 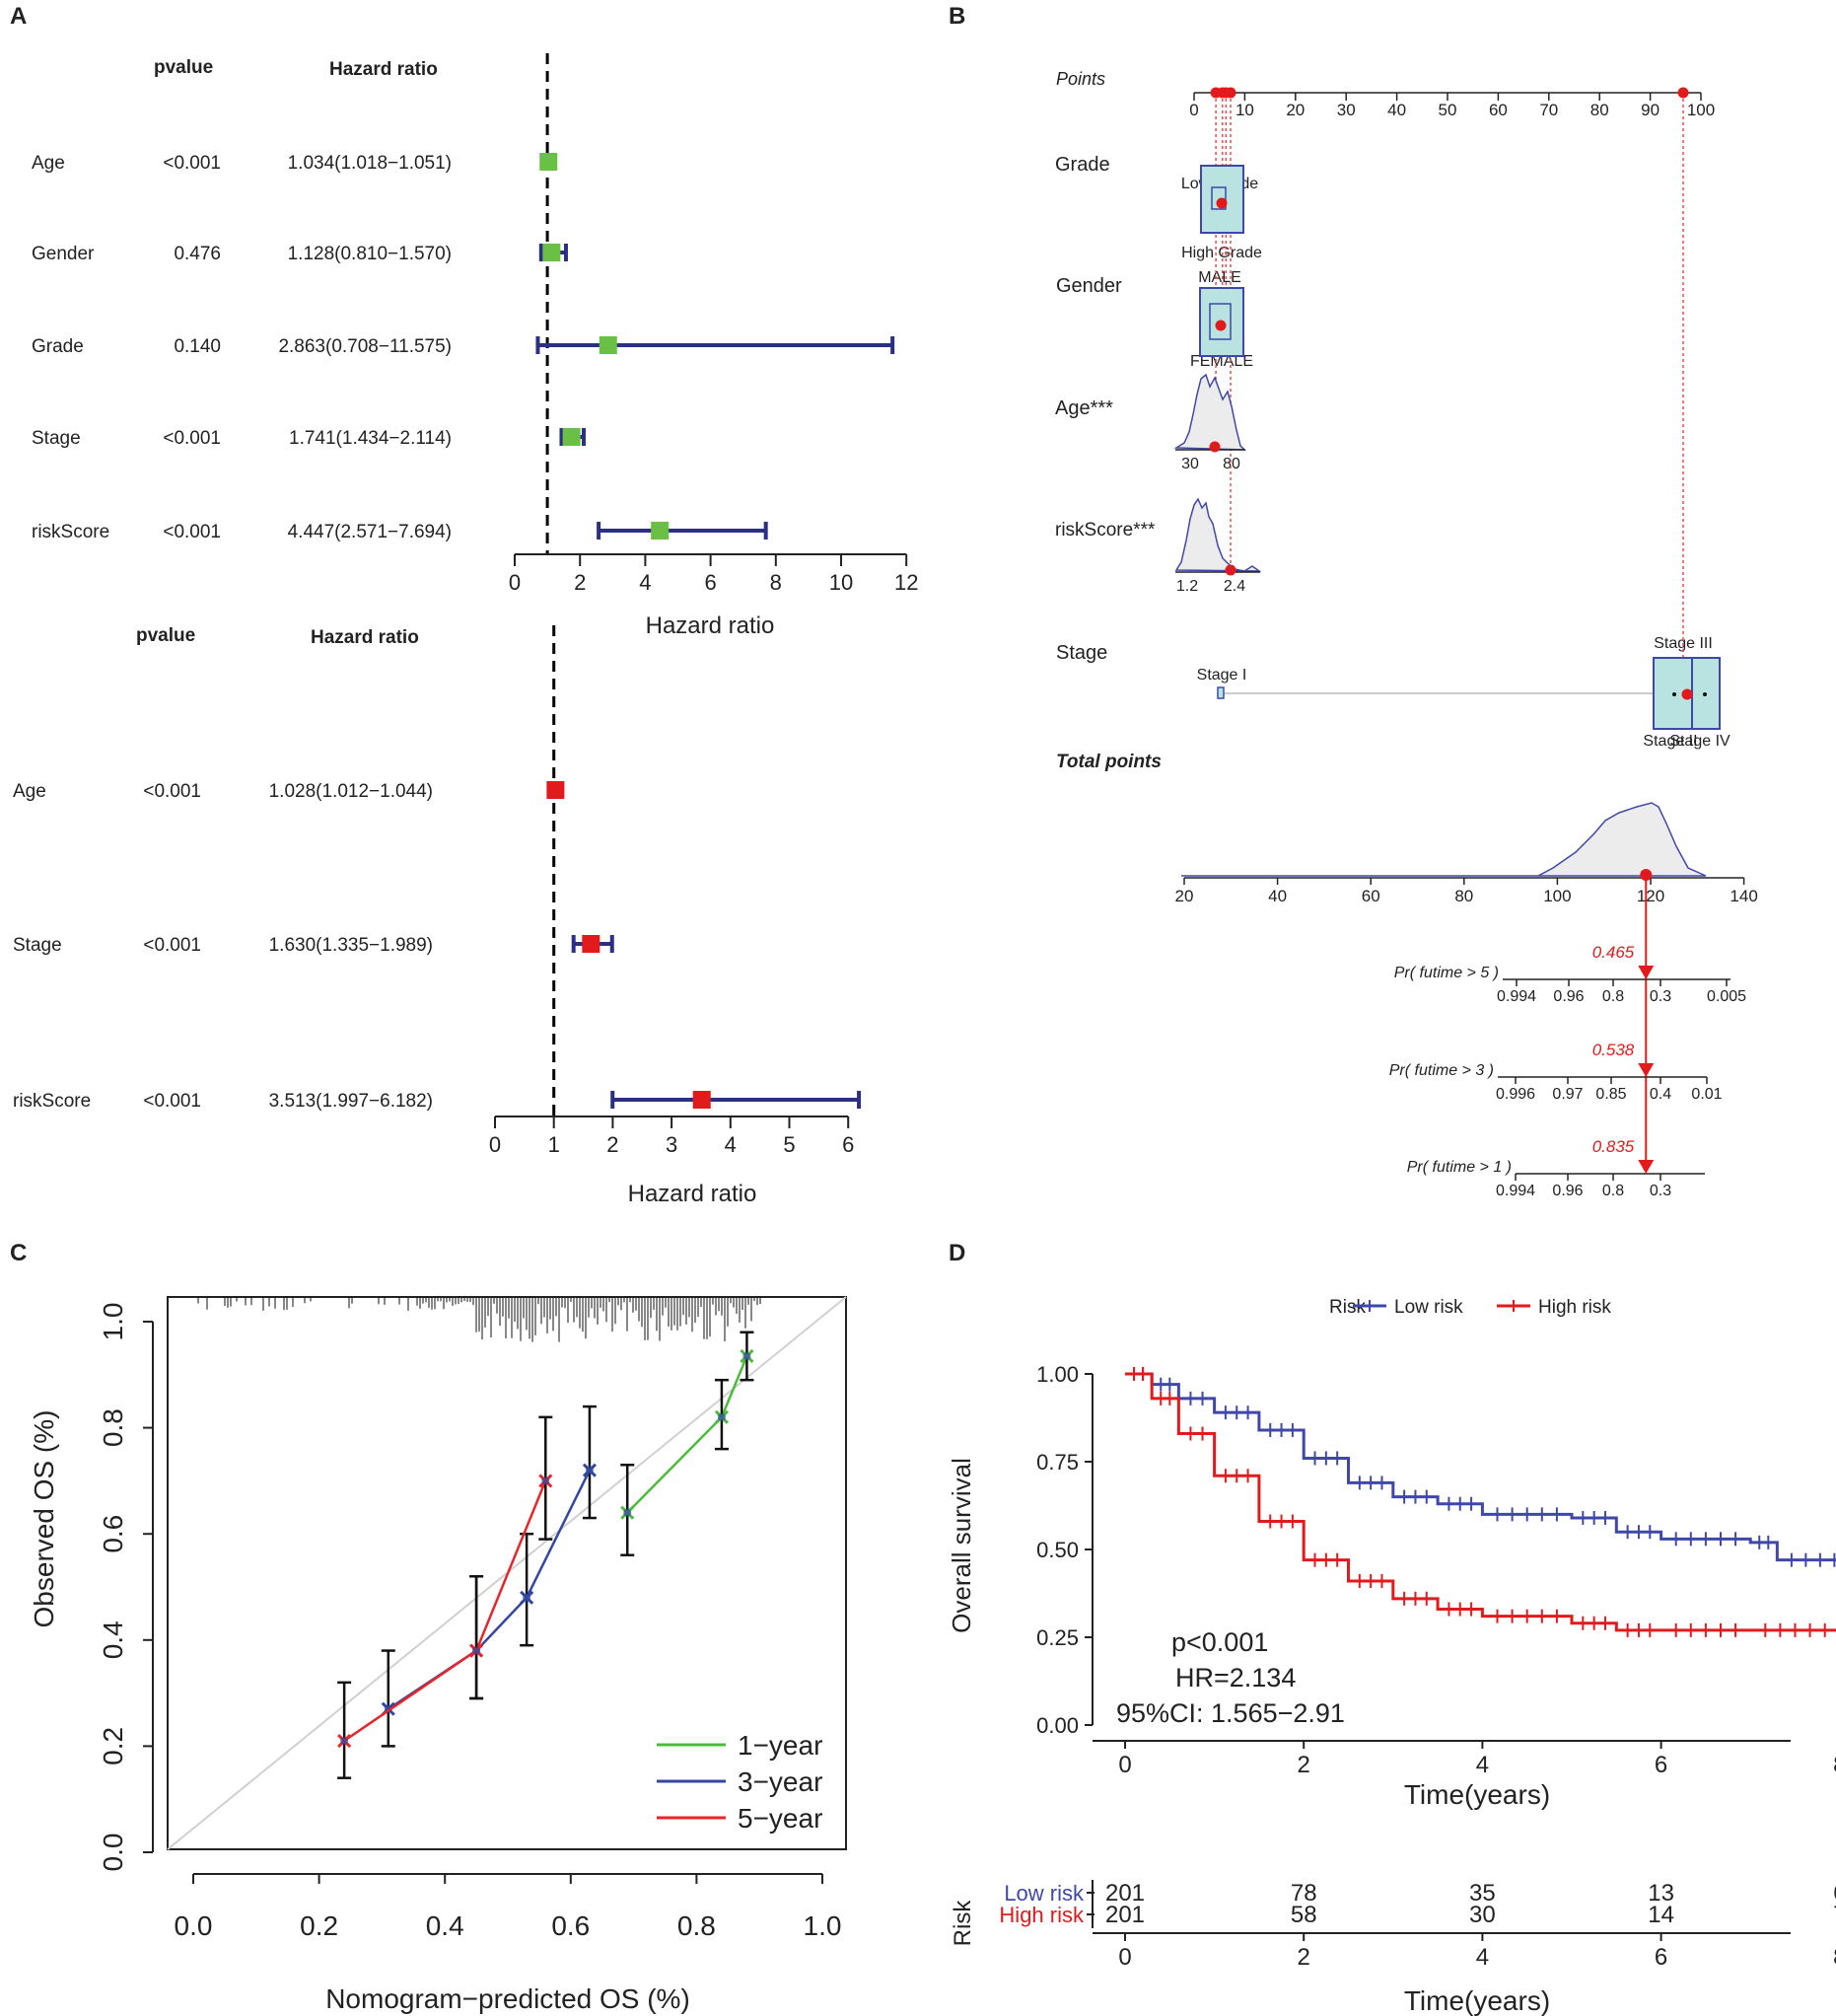 What do you see at coordinates (113, 1853) in the screenshot?
I see `y-tick-label: 0.0` at bounding box center [113, 1853].